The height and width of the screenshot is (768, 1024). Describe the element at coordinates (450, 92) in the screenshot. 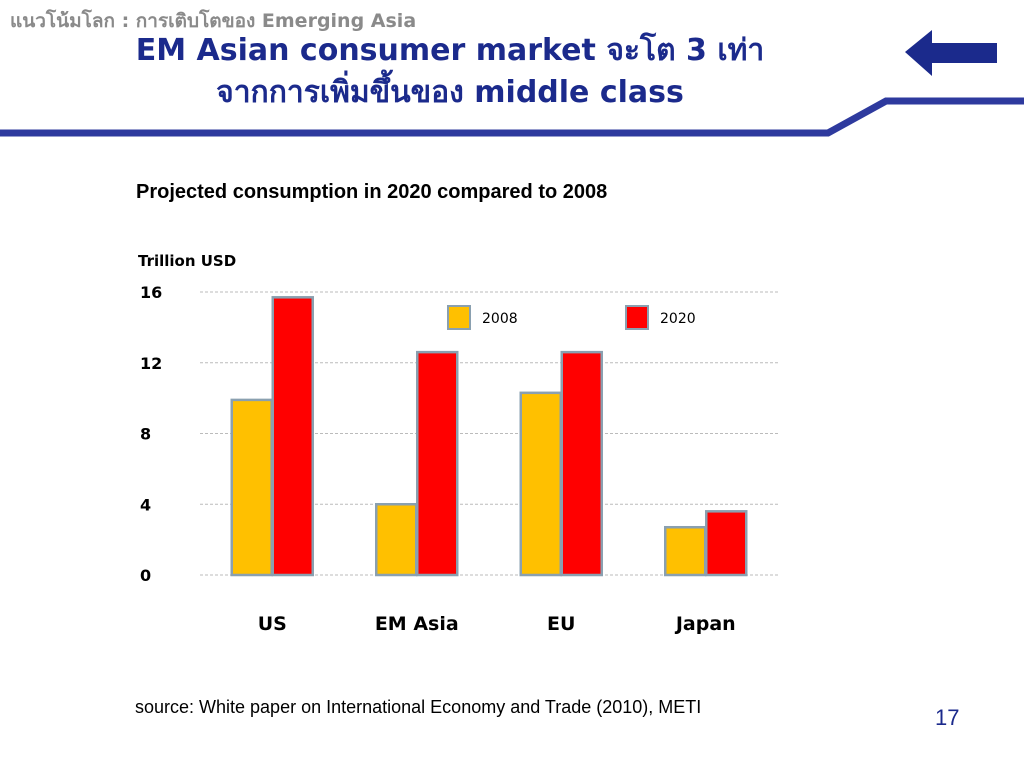

I see `page-title-line-2: จากการเพิ่มขึ้นของ middle class` at that location.